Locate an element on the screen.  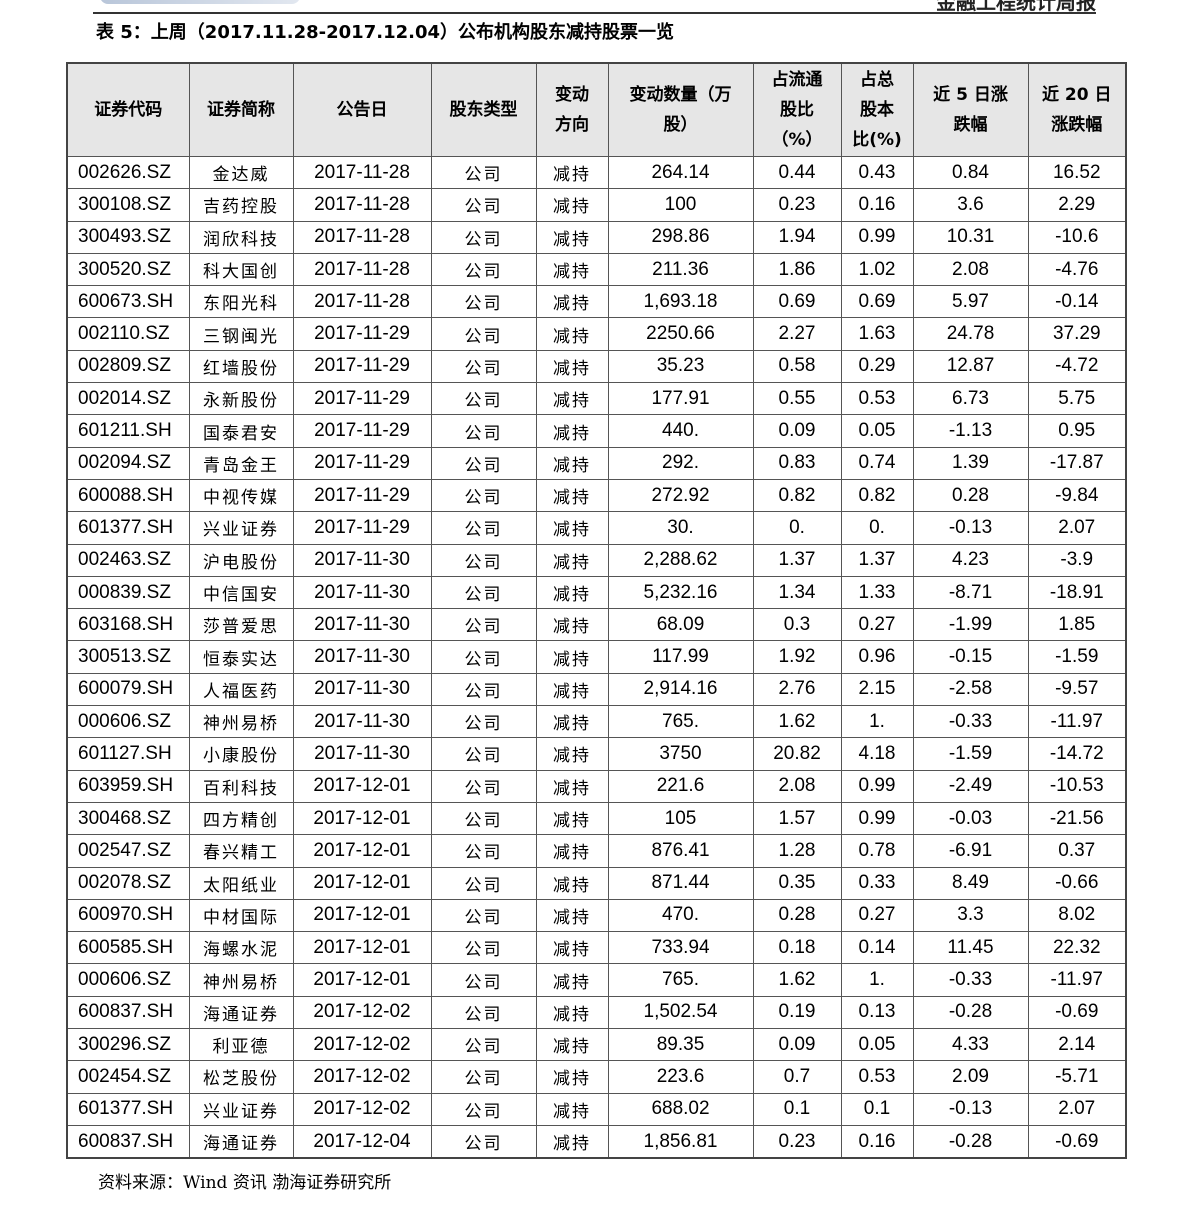
table-cell: -4.76 is located at coordinates (1077, 269).